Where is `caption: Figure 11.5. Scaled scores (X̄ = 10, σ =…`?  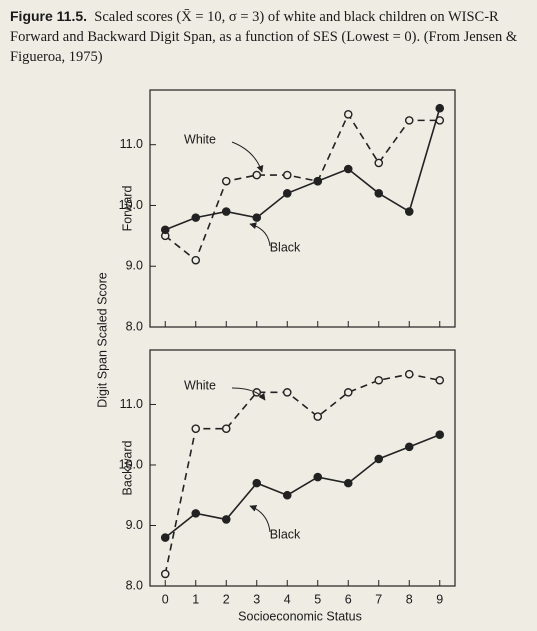
caption: Figure 11.5. Scaled scores (X̄ = 10, σ =… is located at coordinates (269, 36).